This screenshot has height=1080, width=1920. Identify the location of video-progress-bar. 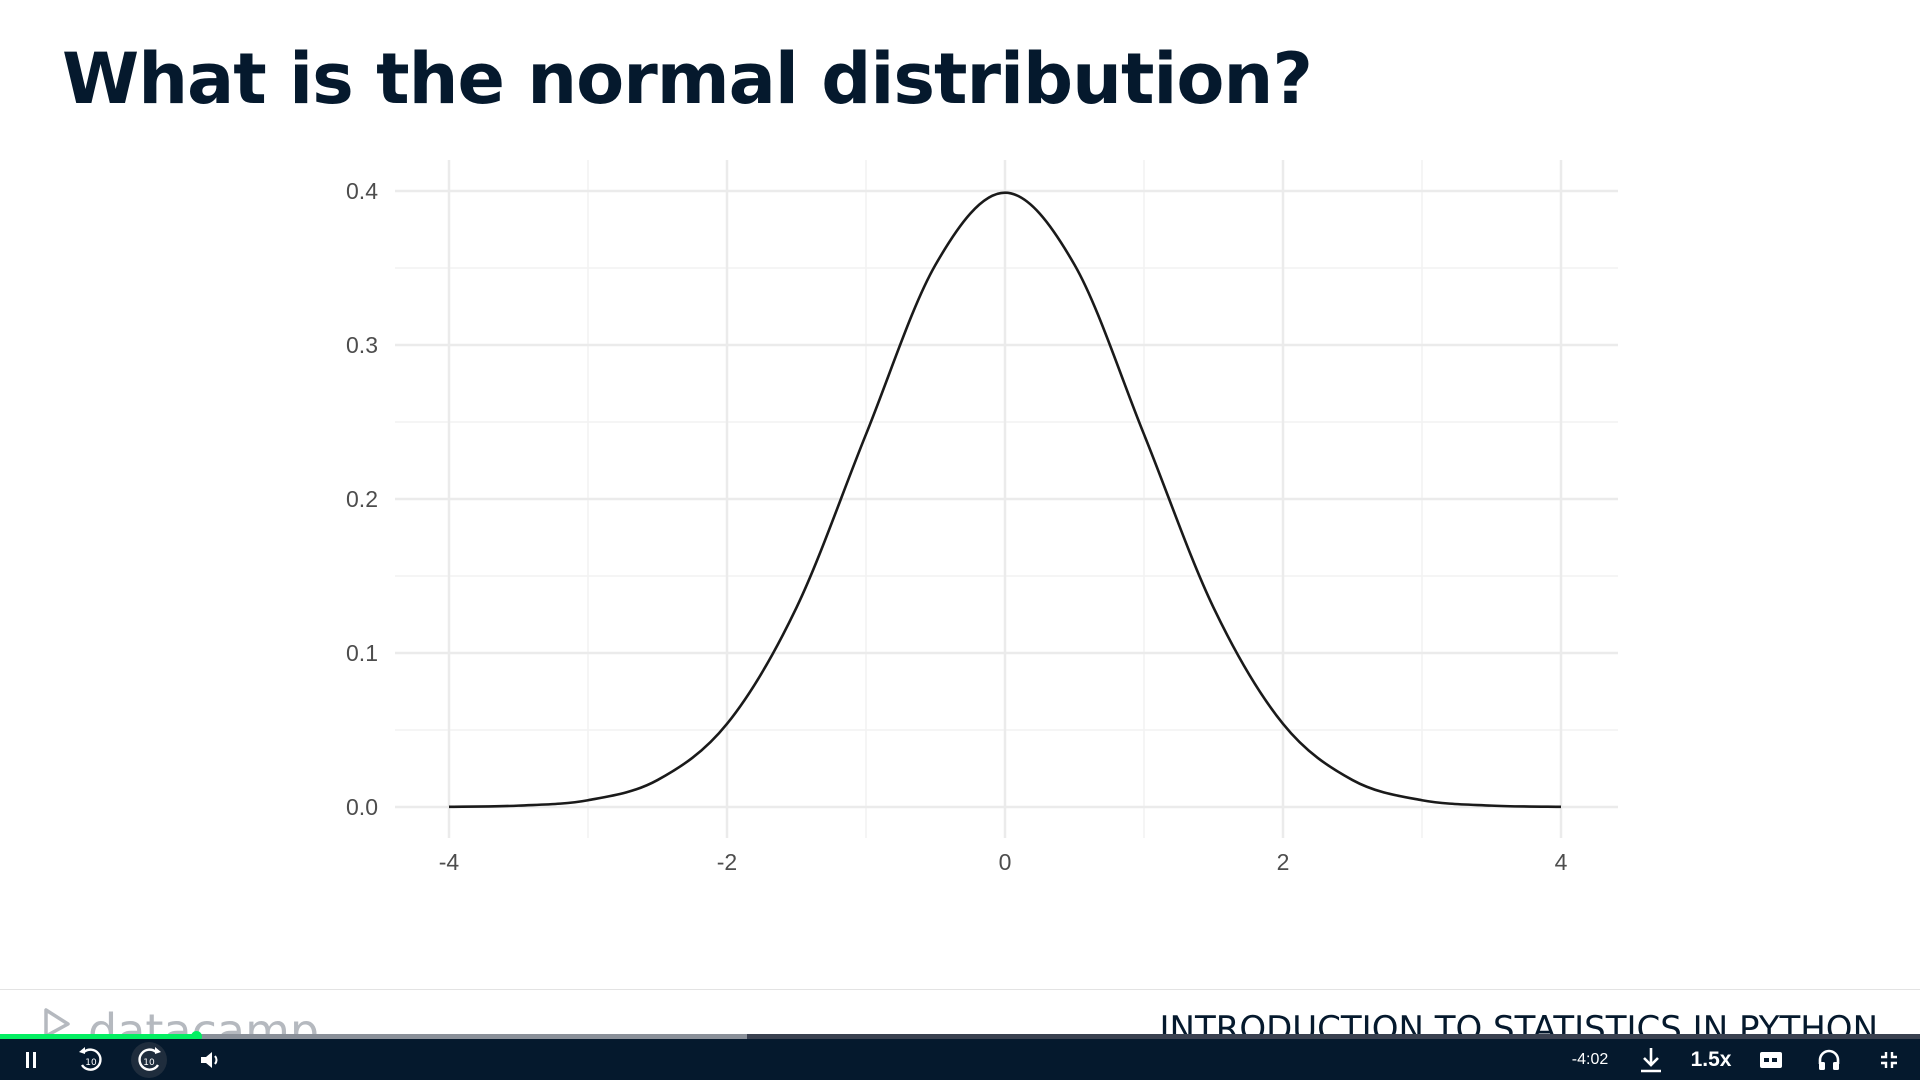
(960, 1036).